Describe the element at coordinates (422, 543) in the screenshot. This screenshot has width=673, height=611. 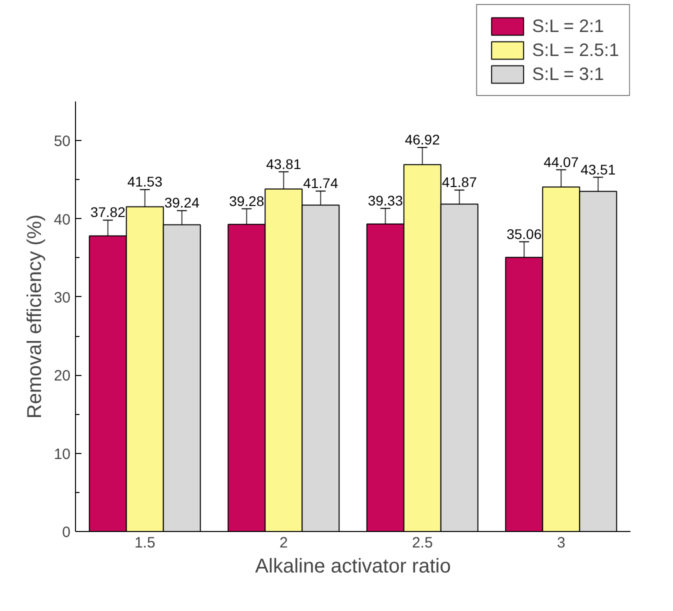
I see `x-tick-label: 2.5` at that location.